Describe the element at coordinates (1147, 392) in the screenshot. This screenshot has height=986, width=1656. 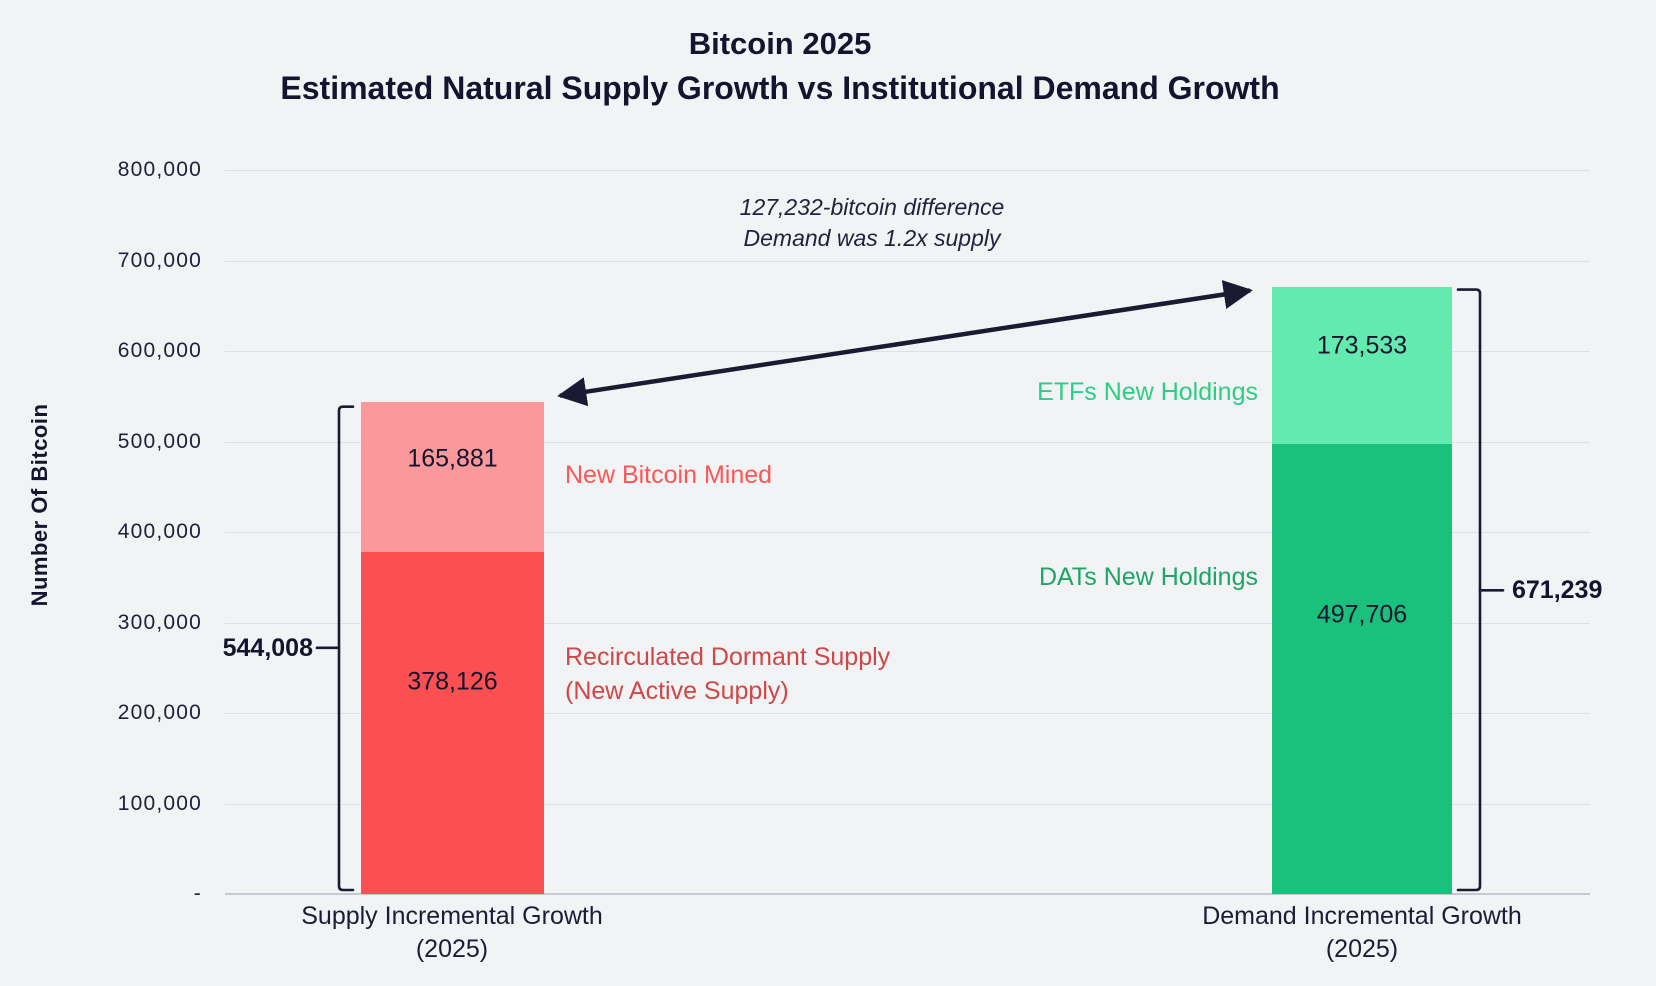
I see `label-etfs-new-holdings: ETFs New Holdings` at that location.